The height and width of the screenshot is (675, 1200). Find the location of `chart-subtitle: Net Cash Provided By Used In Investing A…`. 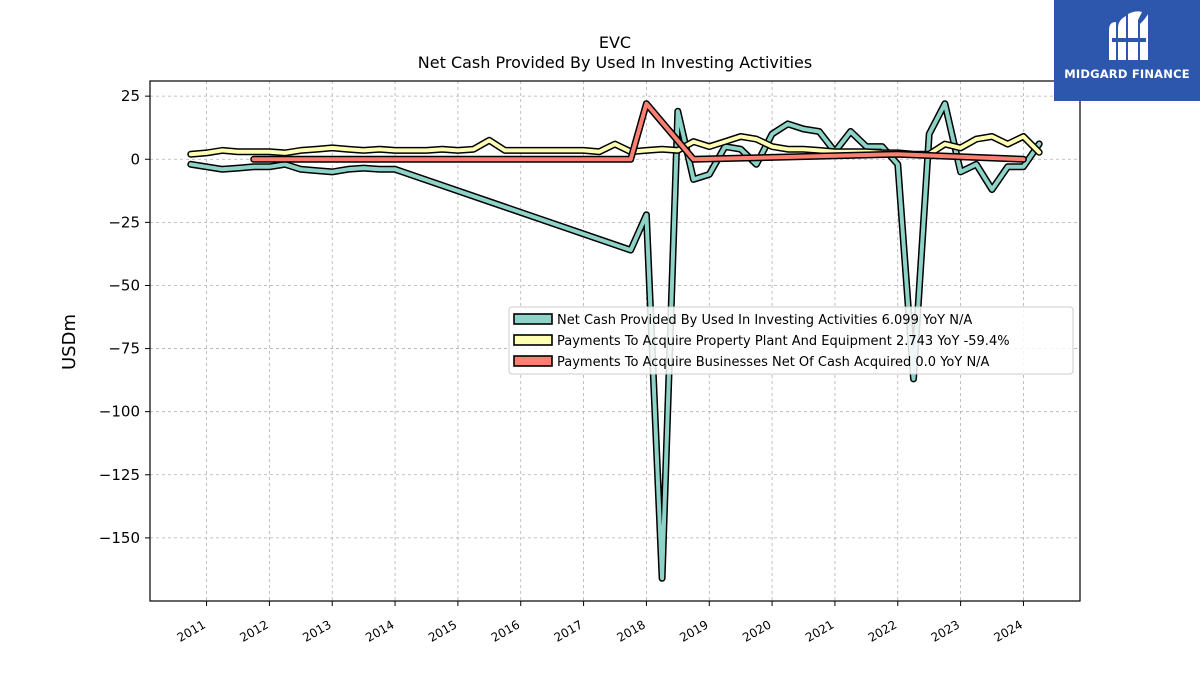

chart-subtitle: Net Cash Provided By Used In Investing A… is located at coordinates (615, 62).